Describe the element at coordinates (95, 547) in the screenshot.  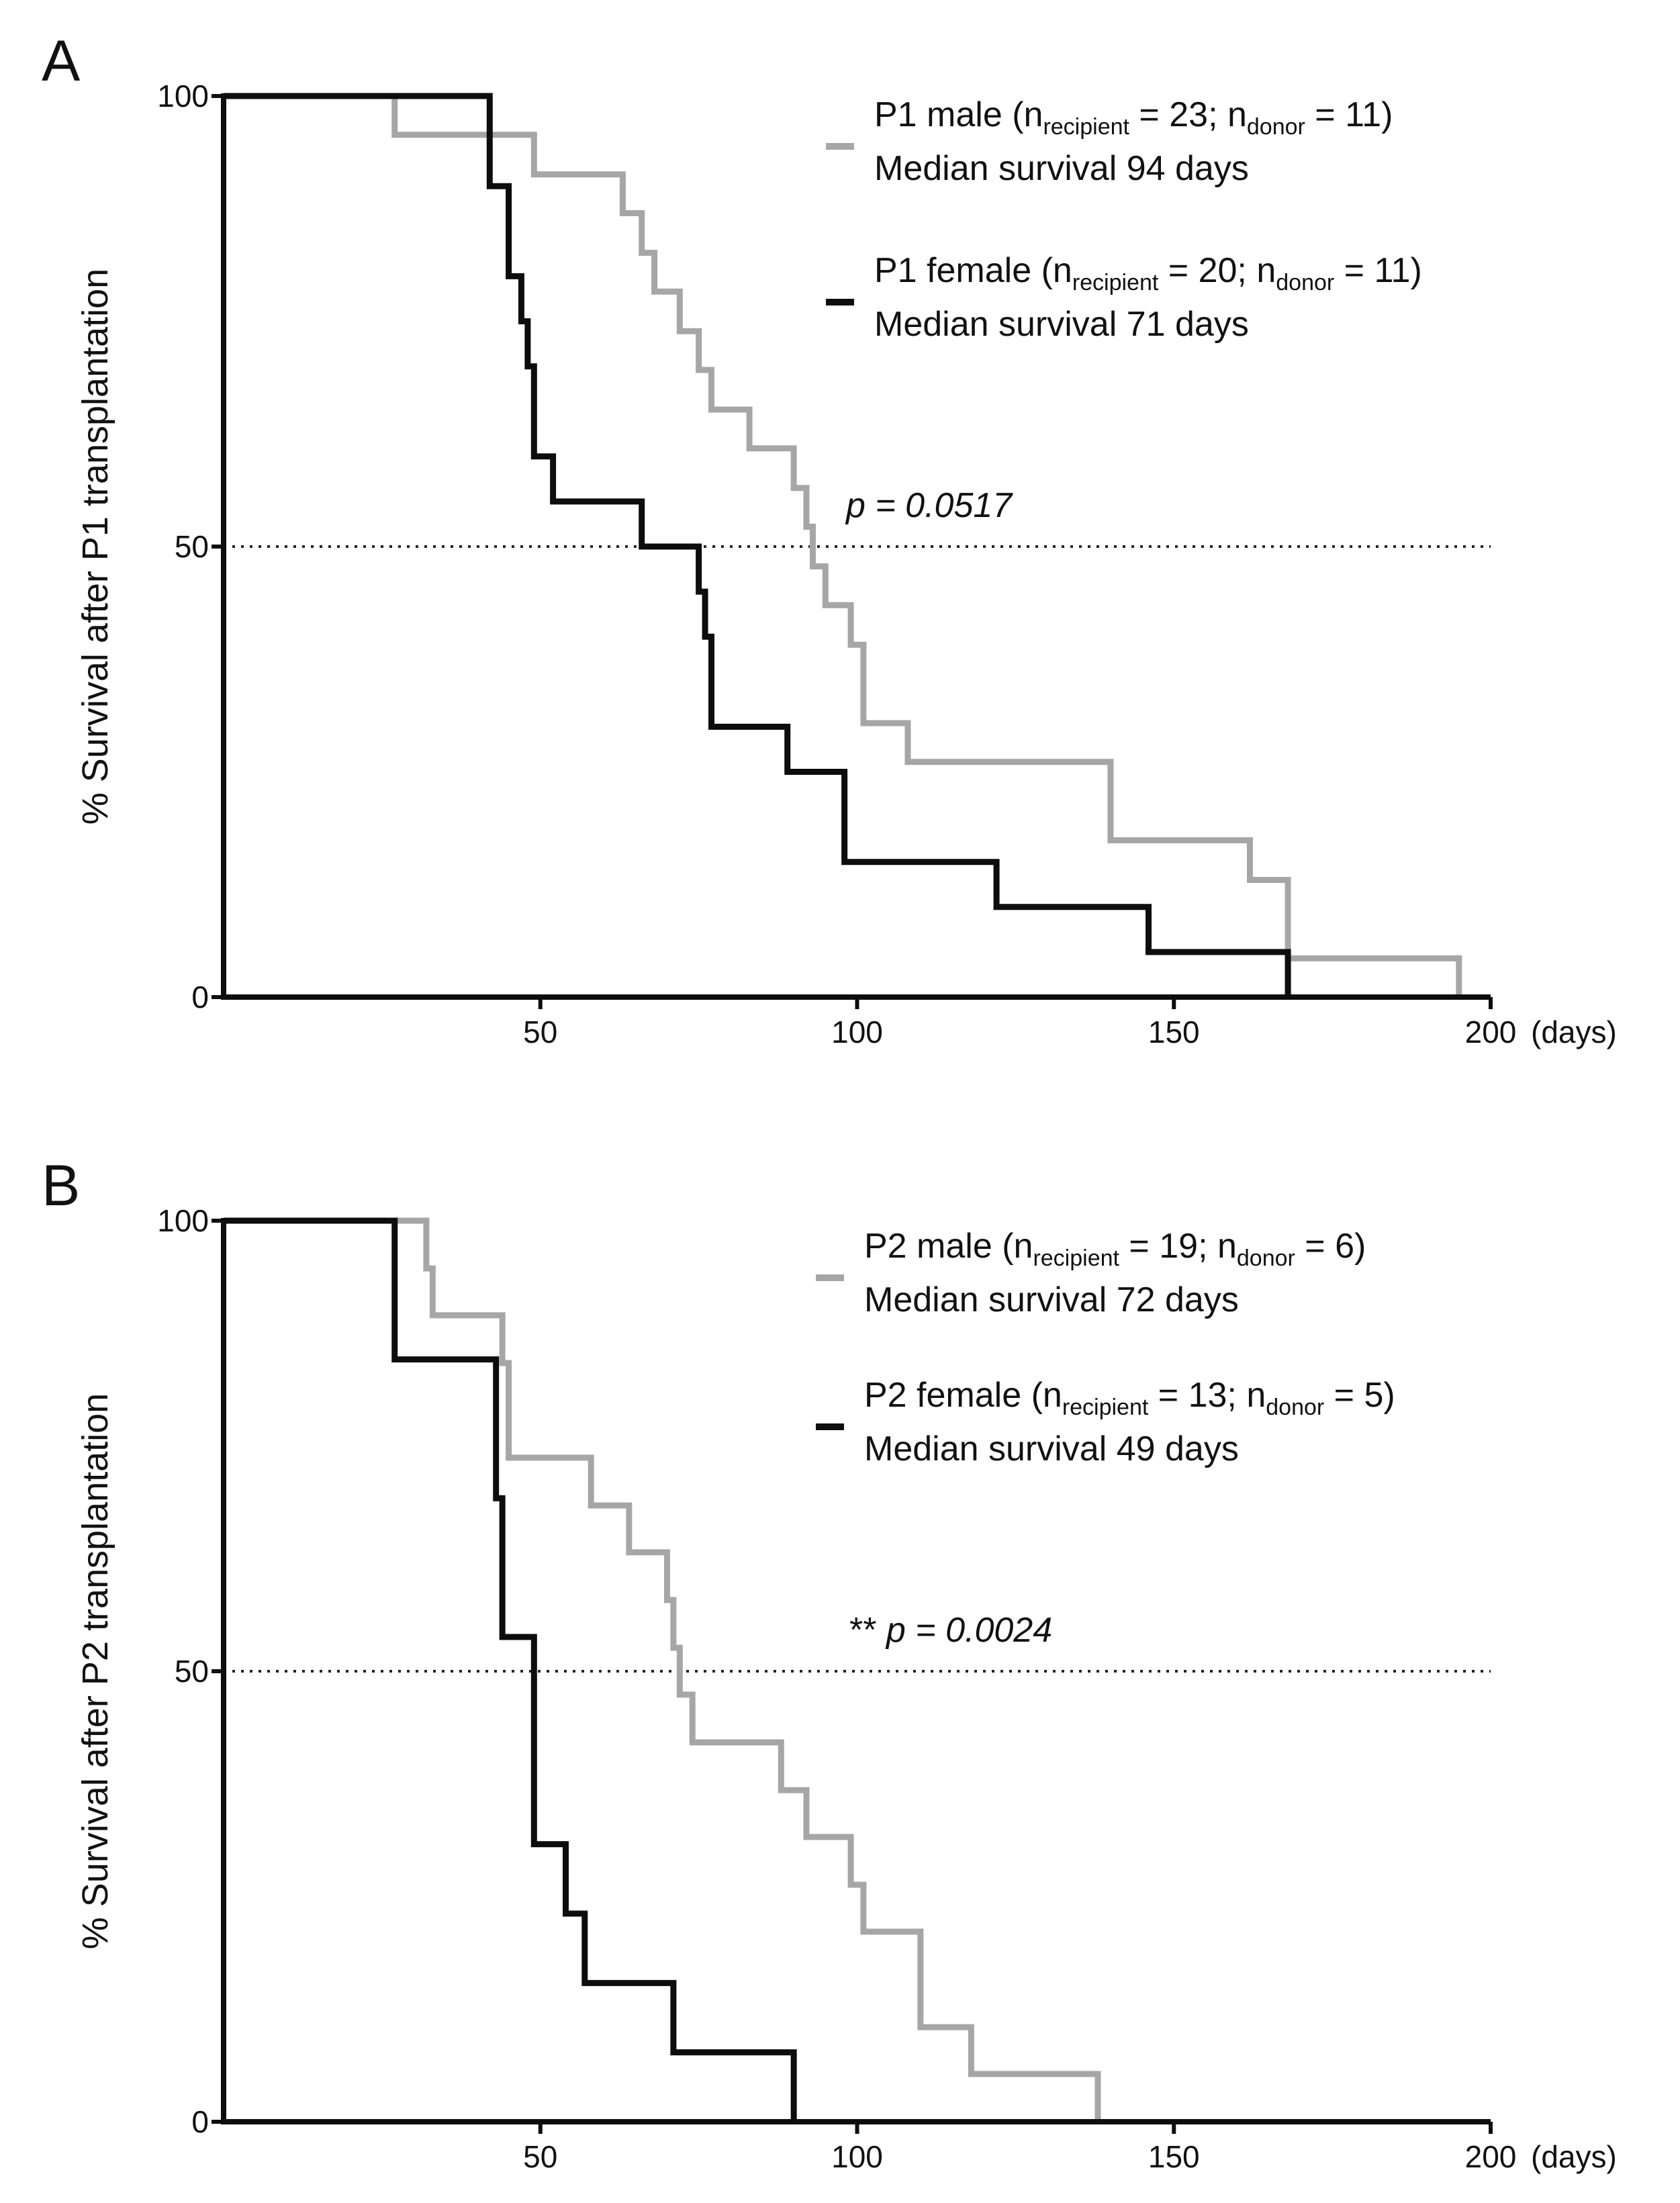
I see `y-axis-title: % Survival after P1 transplantation` at that location.